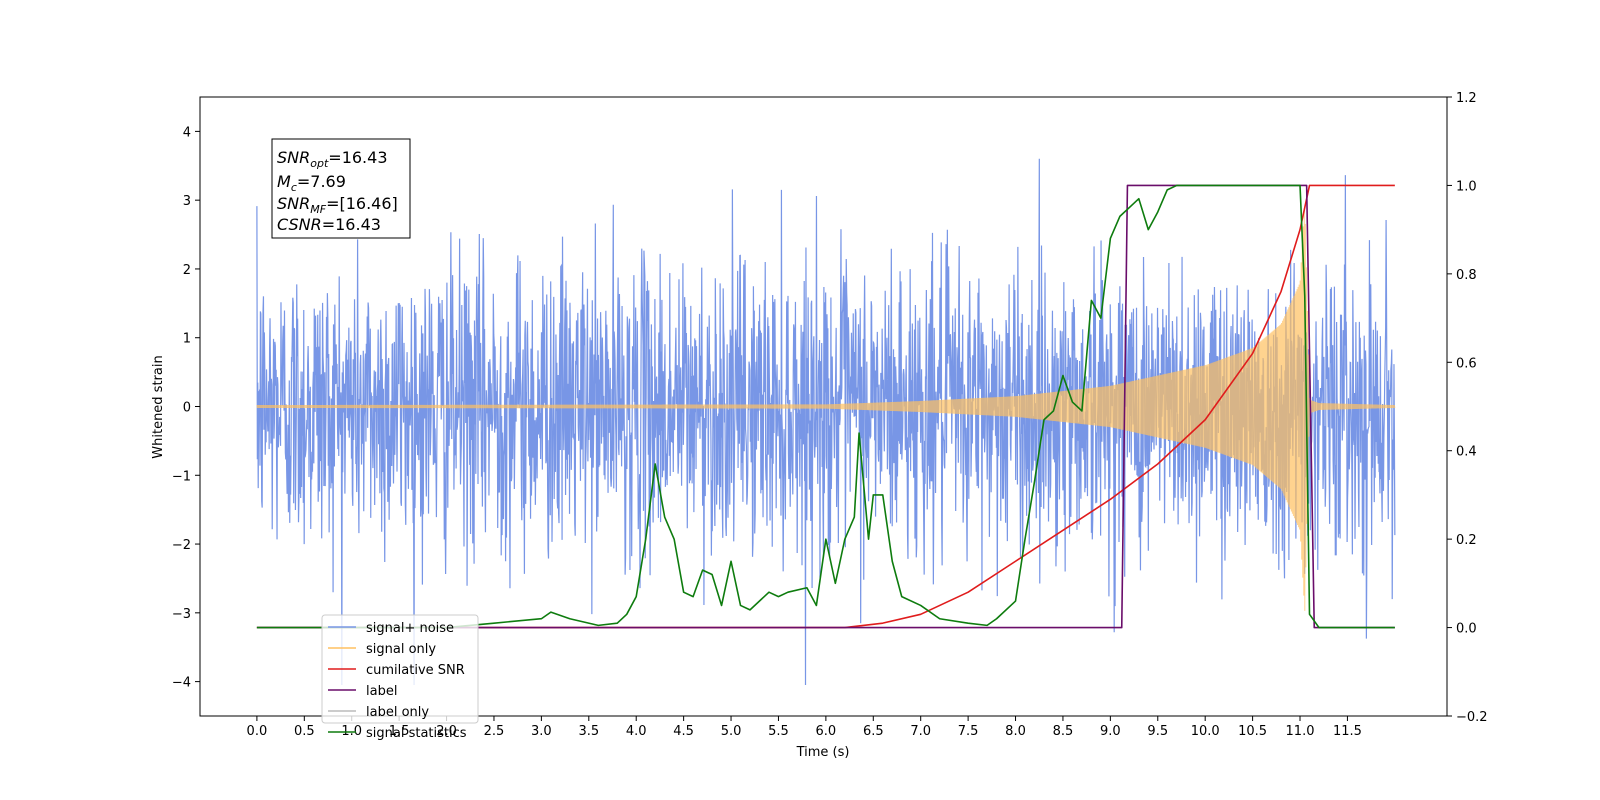 The height and width of the screenshot is (800, 1600). What do you see at coordinates (1466, 363) in the screenshot?
I see `y2-tick-label: 0.6` at bounding box center [1466, 363].